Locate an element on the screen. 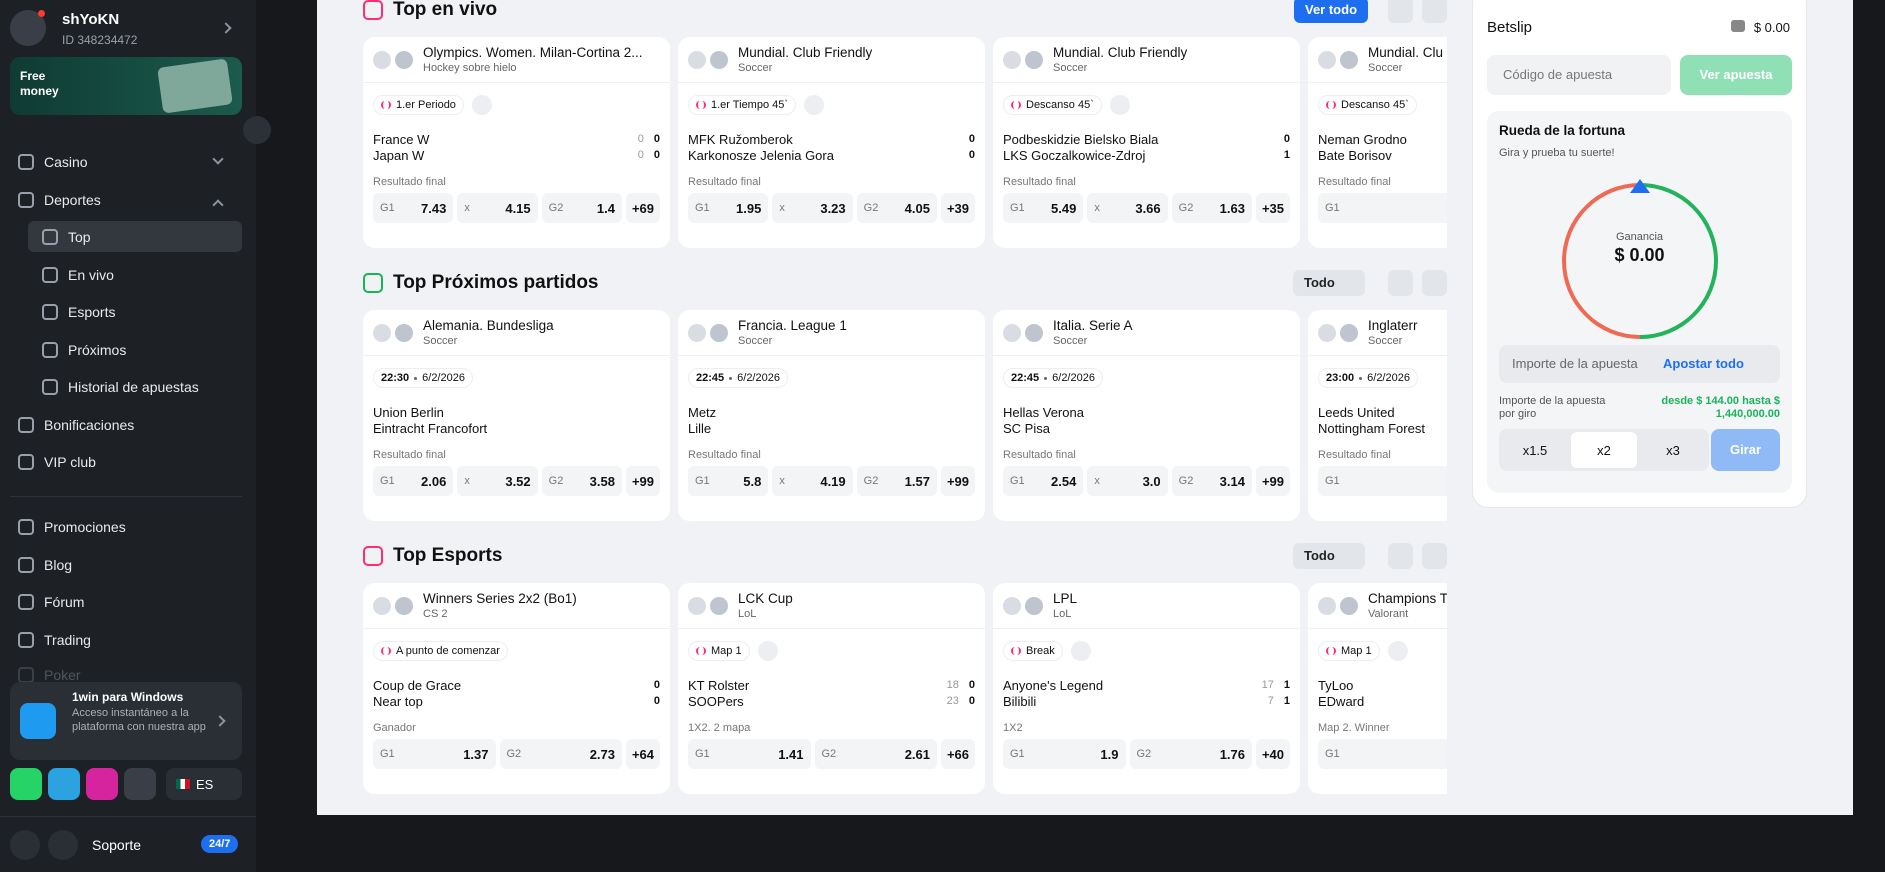  odd-button: G1 1.41 is located at coordinates (749, 754).